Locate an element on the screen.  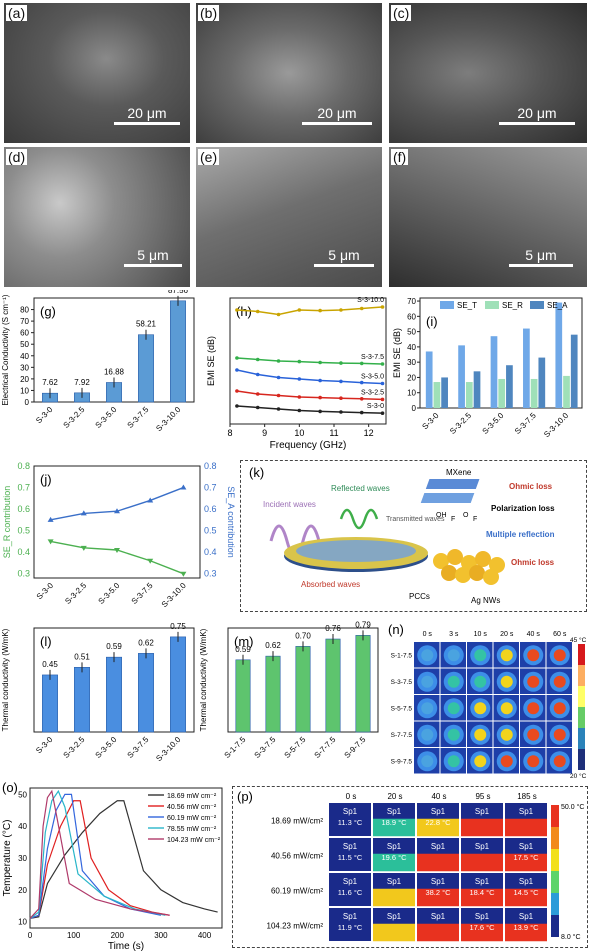
legend-label: 60.19 mW cm⁻² is located at coordinates (192, 818).